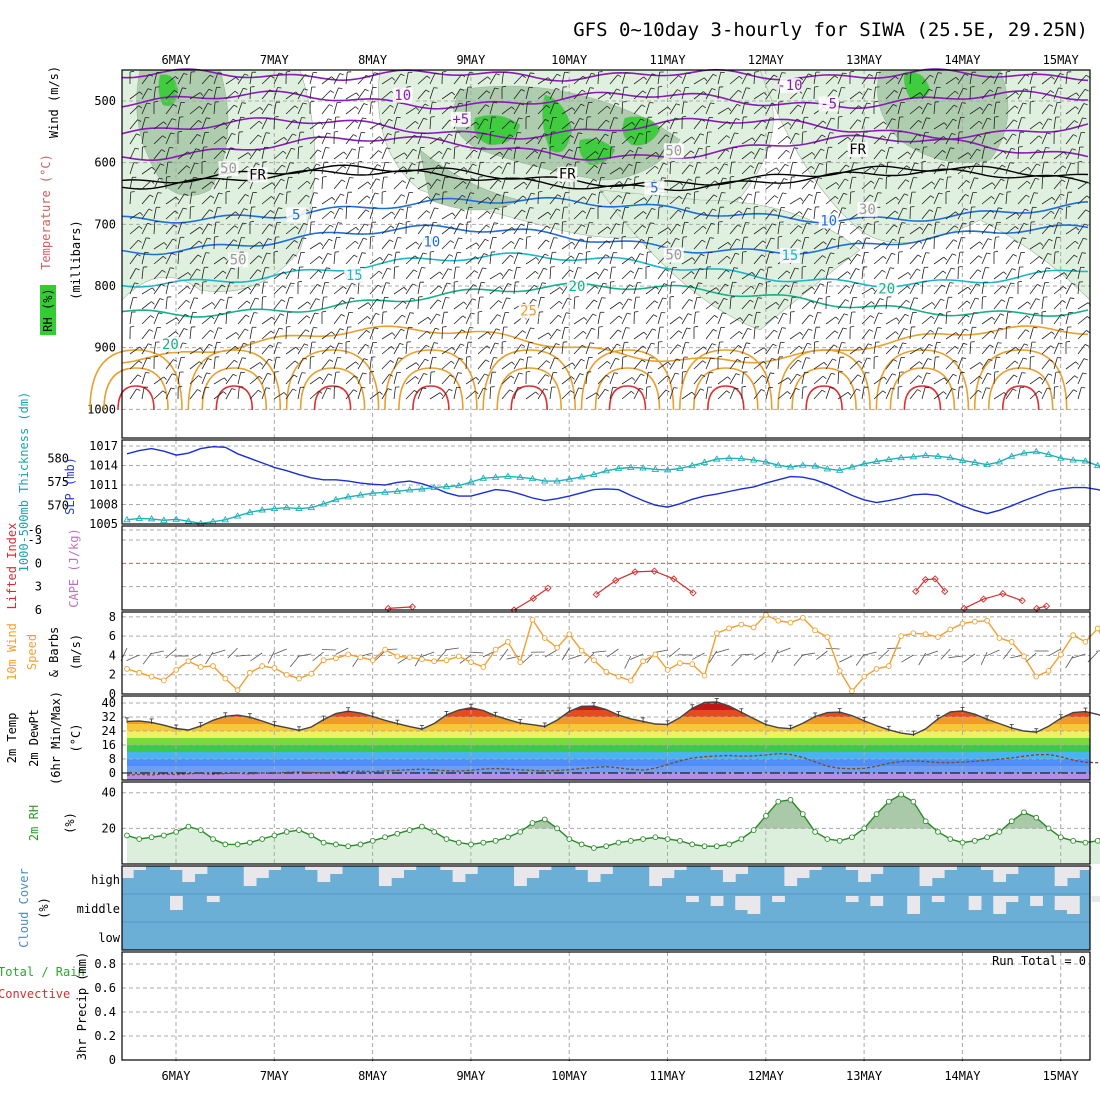  I want to click on cloud-middle-block, so click(717, 901).